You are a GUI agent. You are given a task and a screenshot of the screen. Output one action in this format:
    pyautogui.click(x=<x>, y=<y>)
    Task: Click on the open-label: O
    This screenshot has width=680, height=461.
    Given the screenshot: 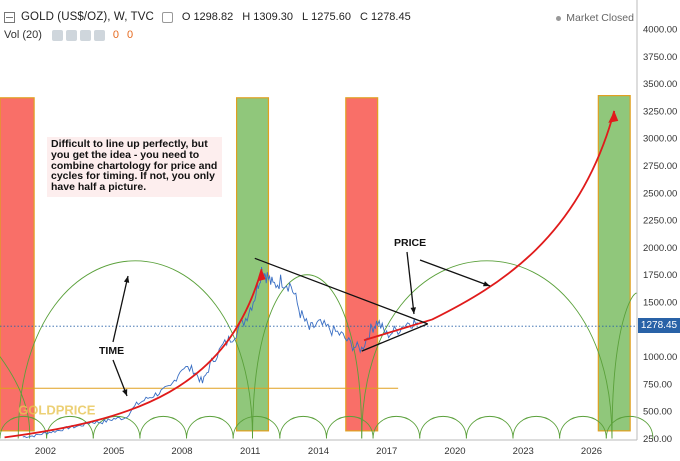 What is the action you would take?
    pyautogui.click(x=186, y=17)
    